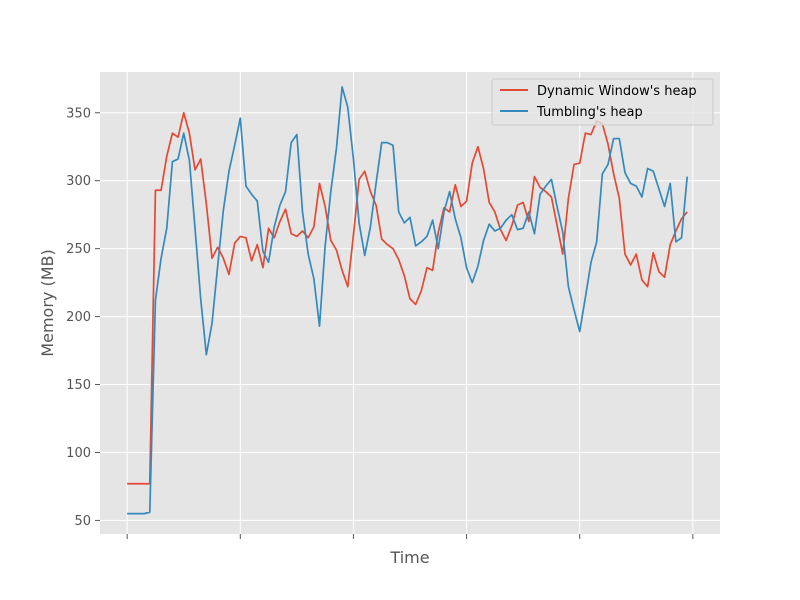 The height and width of the screenshot is (600, 800). What do you see at coordinates (78, 317) in the screenshot?
I see `y-tick-label: 200` at bounding box center [78, 317].